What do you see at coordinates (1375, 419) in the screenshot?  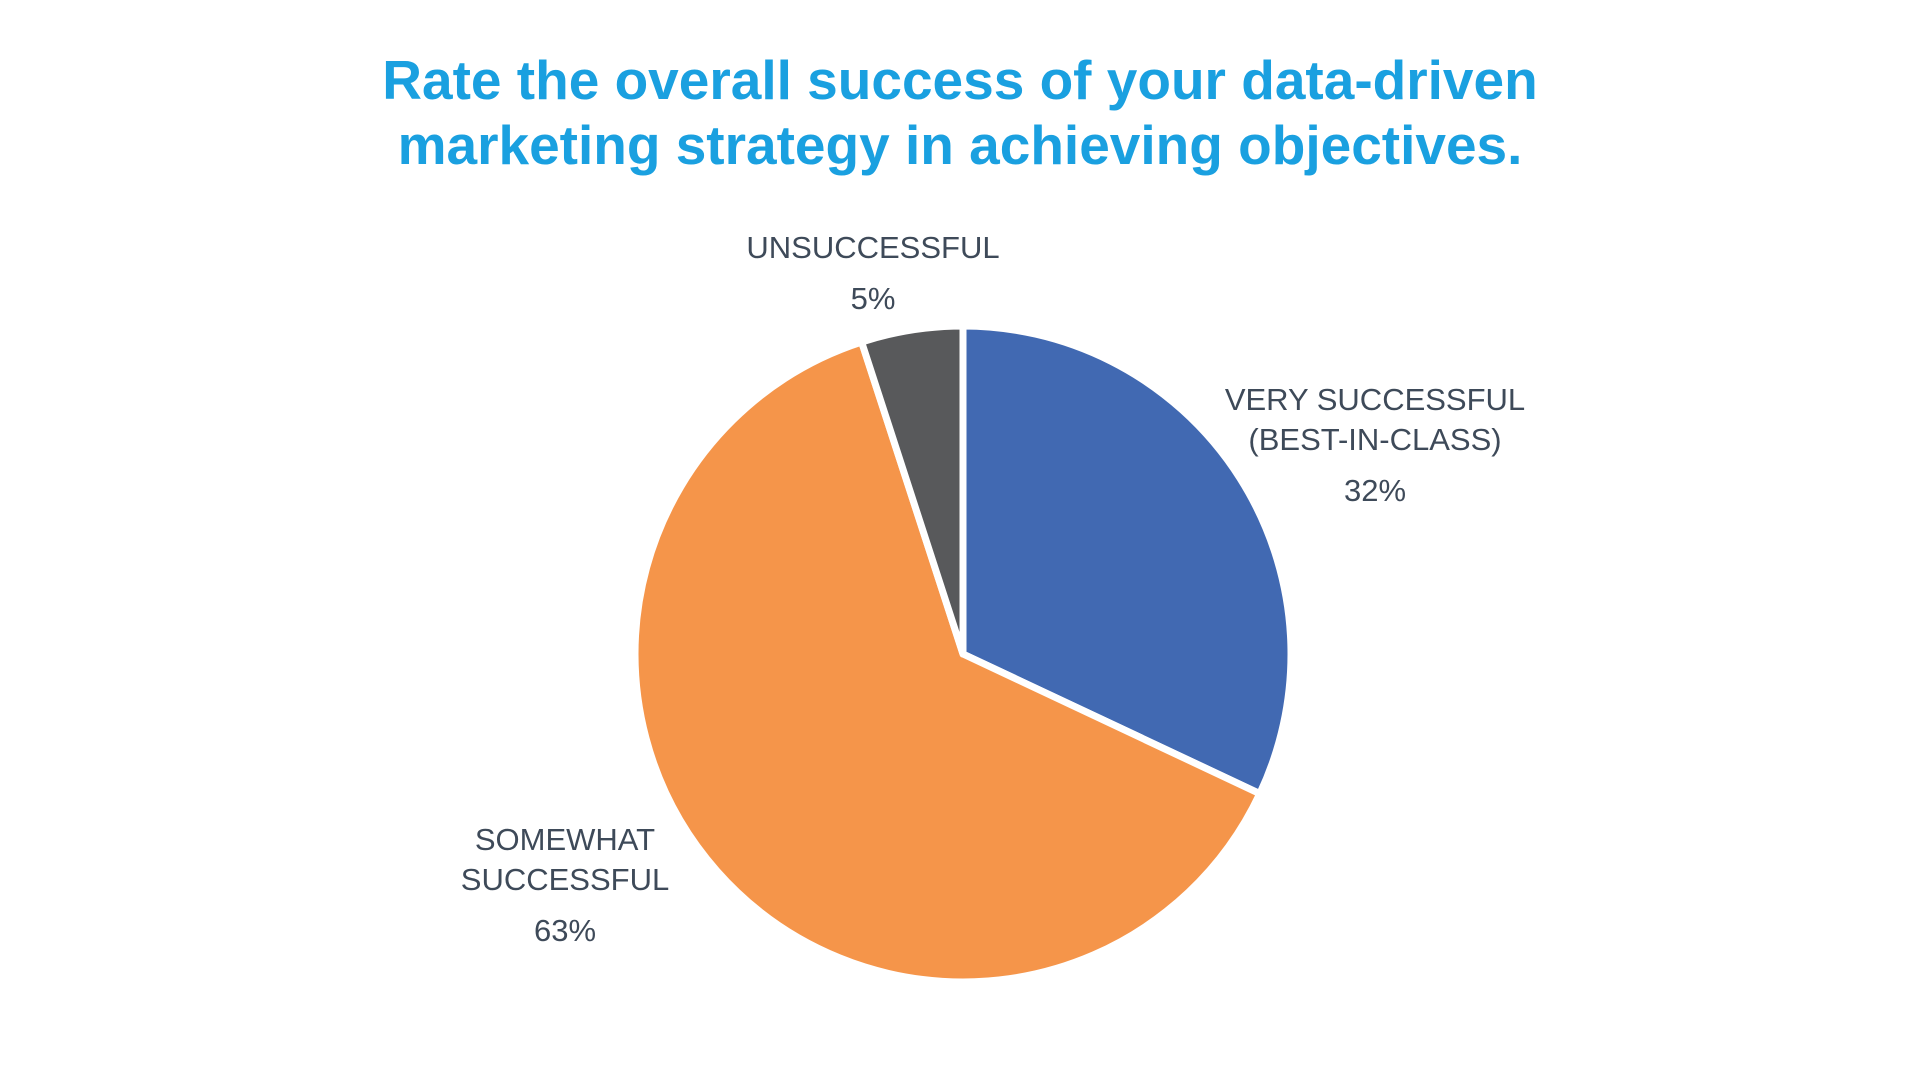 I see `slice-label-very-successful-name: VERY SUCCESSFUL (BEST-IN-CLASS)` at bounding box center [1375, 419].